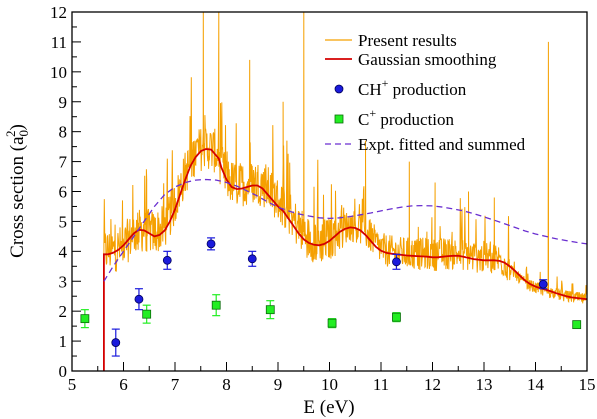  Describe the element at coordinates (63, 281) in the screenshot. I see `y-tick-label: 3` at that location.